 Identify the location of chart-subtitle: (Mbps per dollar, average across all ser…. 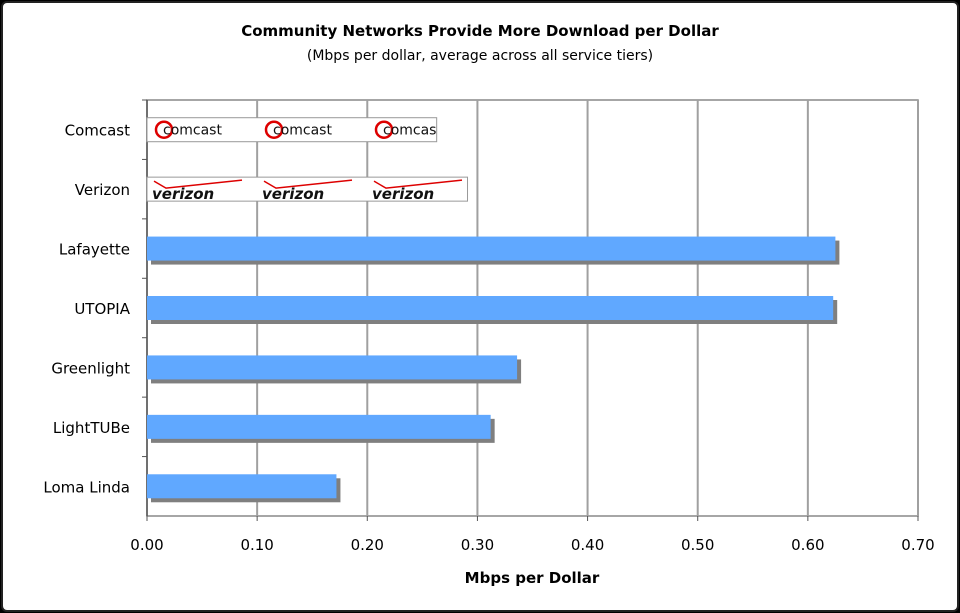
(480, 56).